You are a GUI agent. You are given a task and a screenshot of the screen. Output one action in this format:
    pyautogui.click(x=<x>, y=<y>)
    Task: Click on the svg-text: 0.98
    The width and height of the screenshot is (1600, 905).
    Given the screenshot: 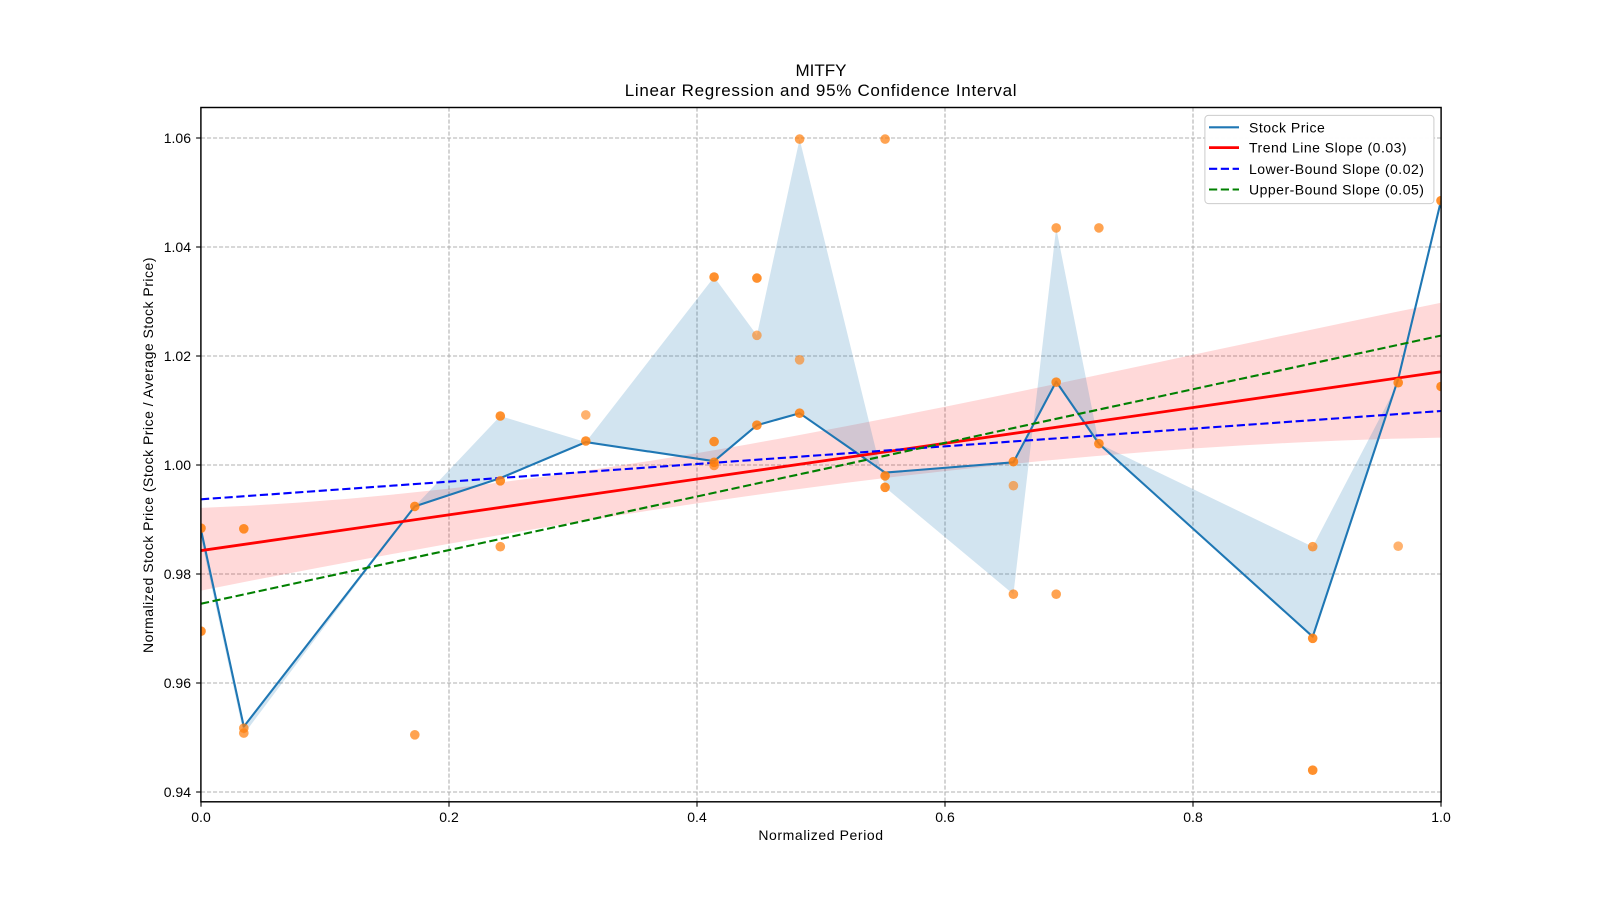 What is the action you would take?
    pyautogui.click(x=177, y=574)
    